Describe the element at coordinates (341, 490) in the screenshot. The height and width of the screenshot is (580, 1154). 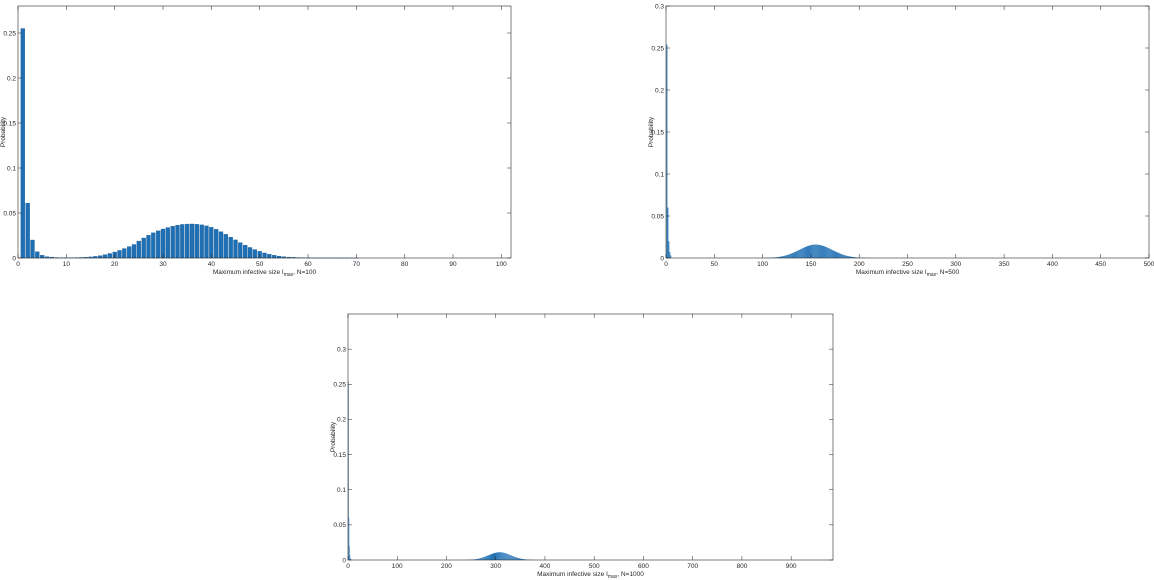
I see `y-tick-label: 0.1` at that location.